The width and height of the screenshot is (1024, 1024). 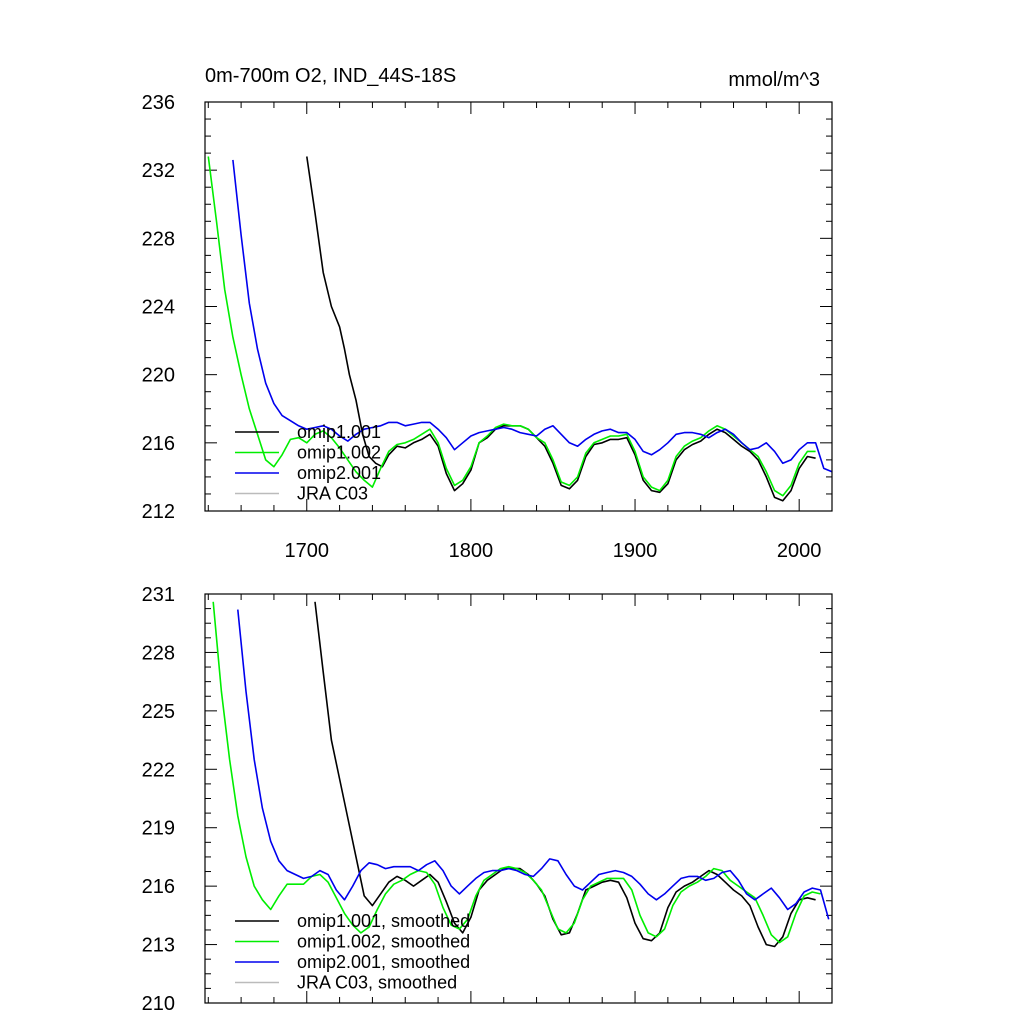 What do you see at coordinates (383, 942) in the screenshot?
I see `bottom-legend-label: omip1.002, smoothed` at bounding box center [383, 942].